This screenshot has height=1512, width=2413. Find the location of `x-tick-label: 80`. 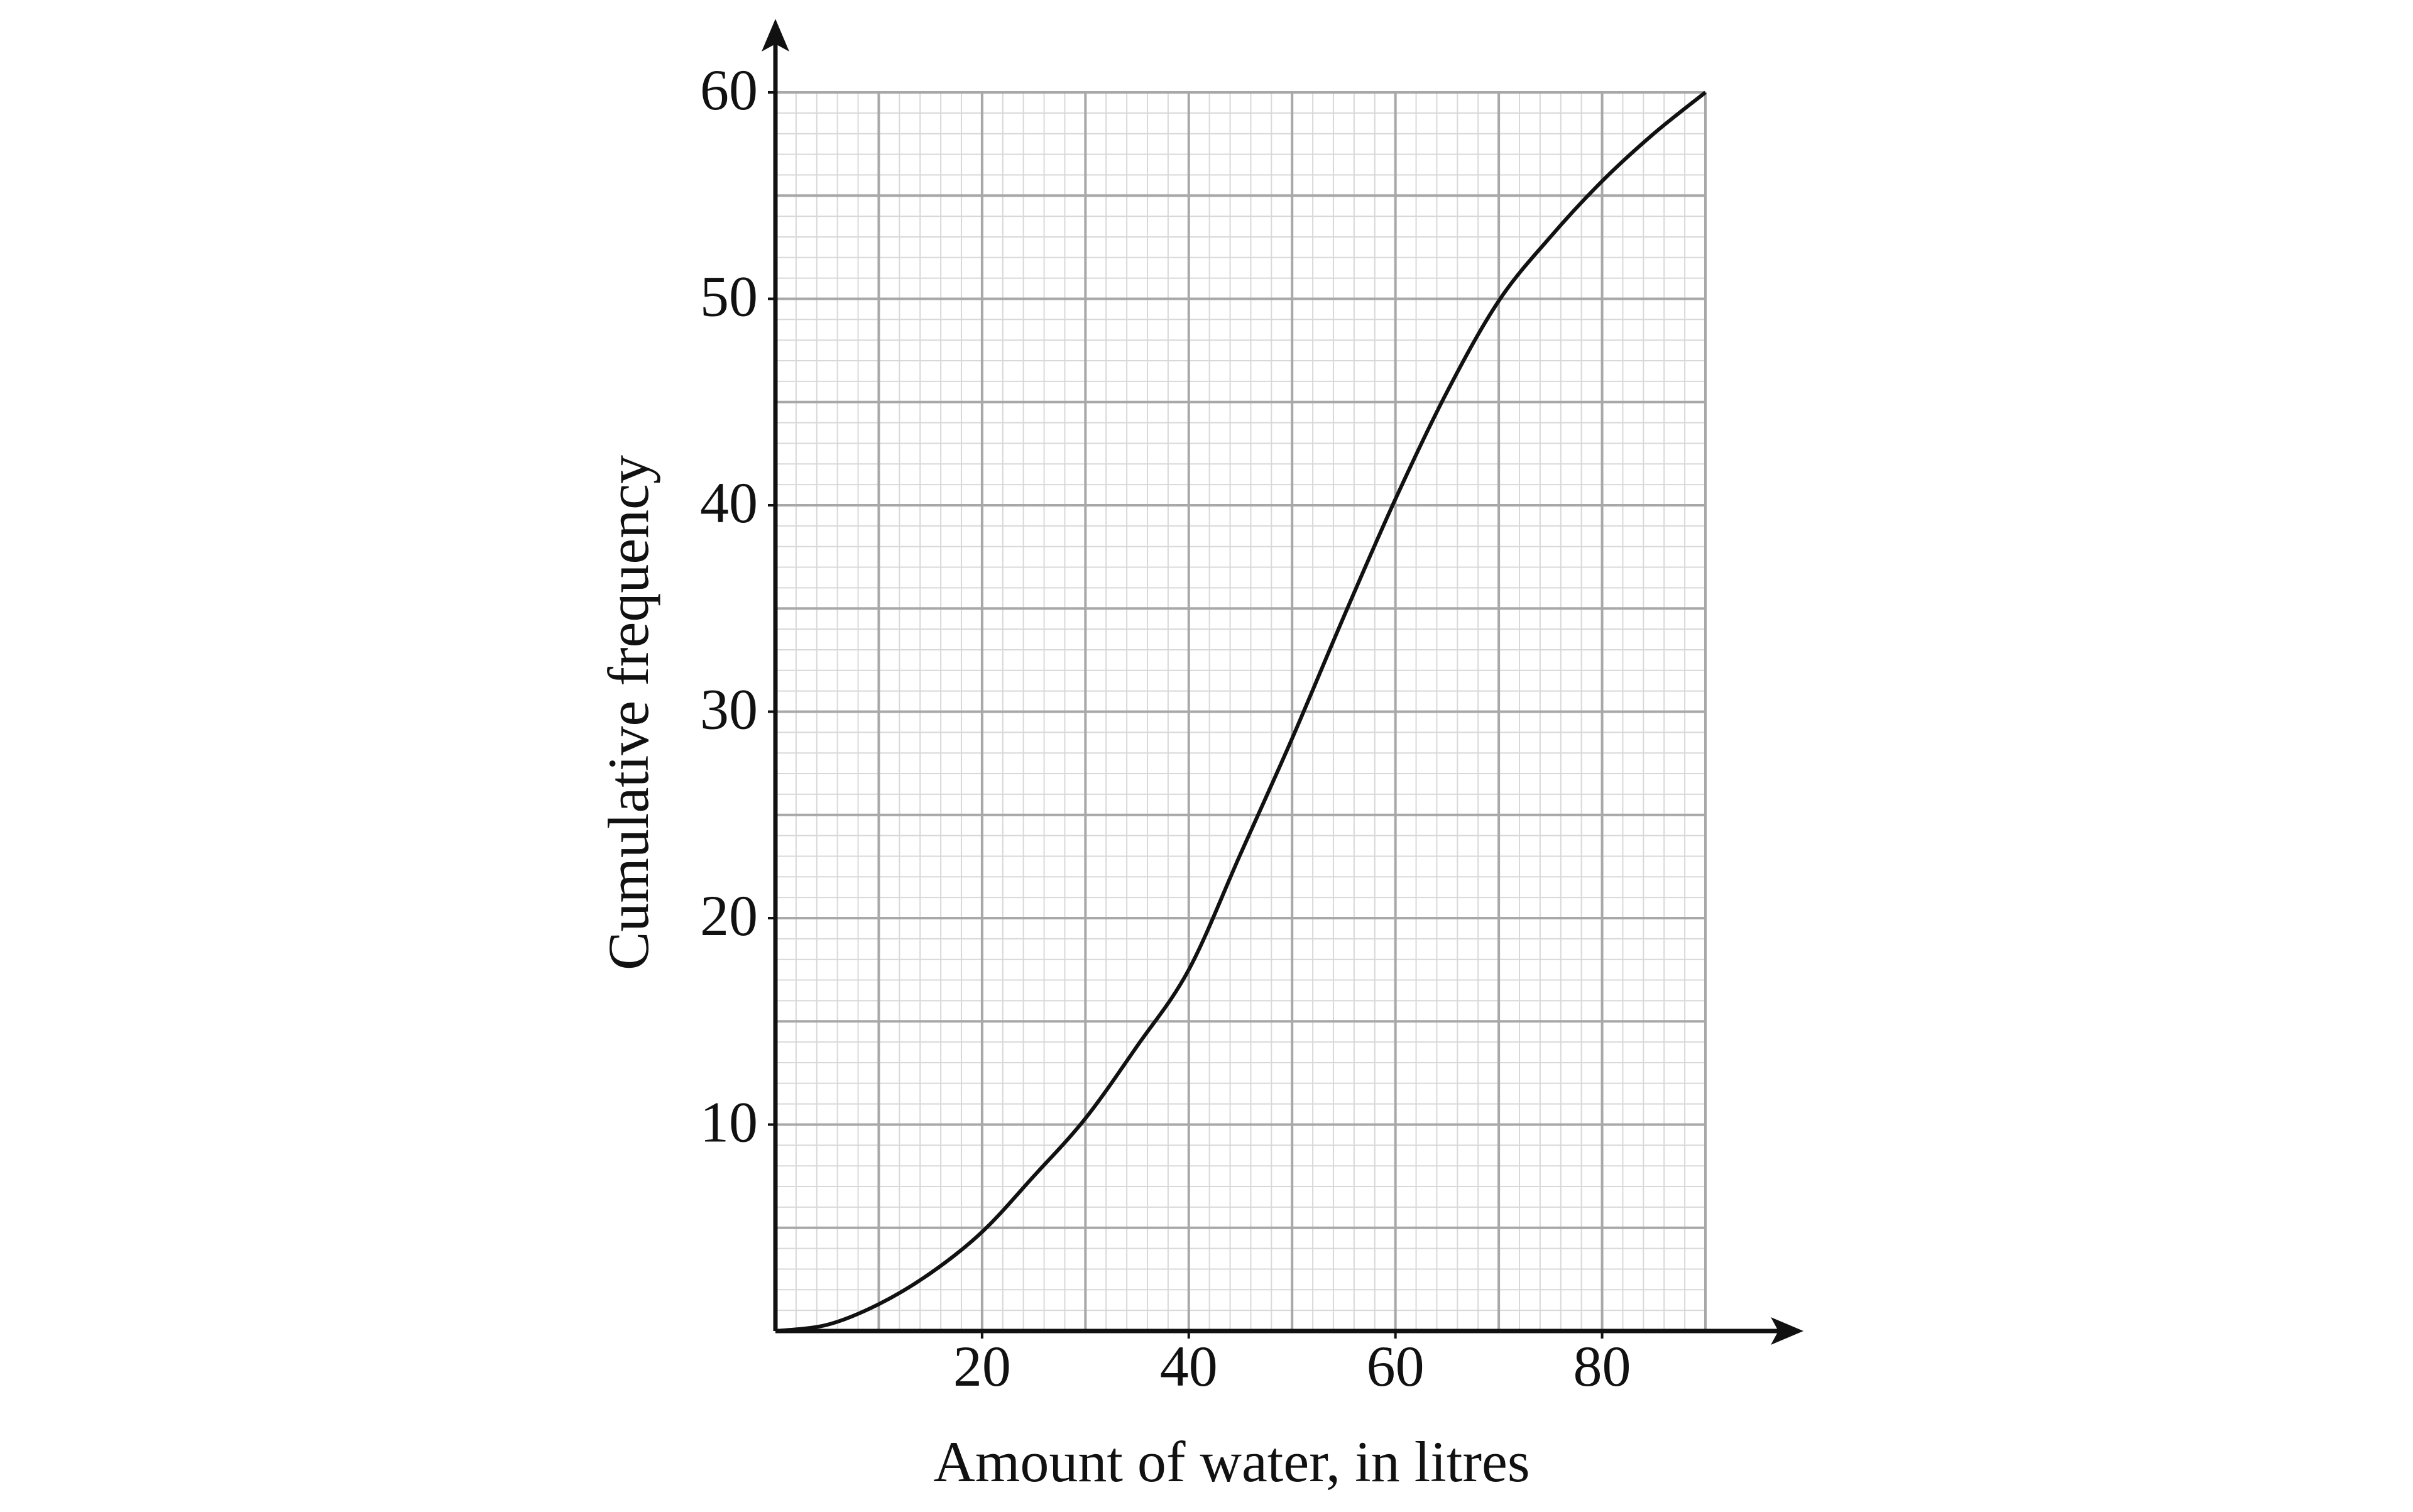

x-tick-label: 80 is located at coordinates (1602, 1366).